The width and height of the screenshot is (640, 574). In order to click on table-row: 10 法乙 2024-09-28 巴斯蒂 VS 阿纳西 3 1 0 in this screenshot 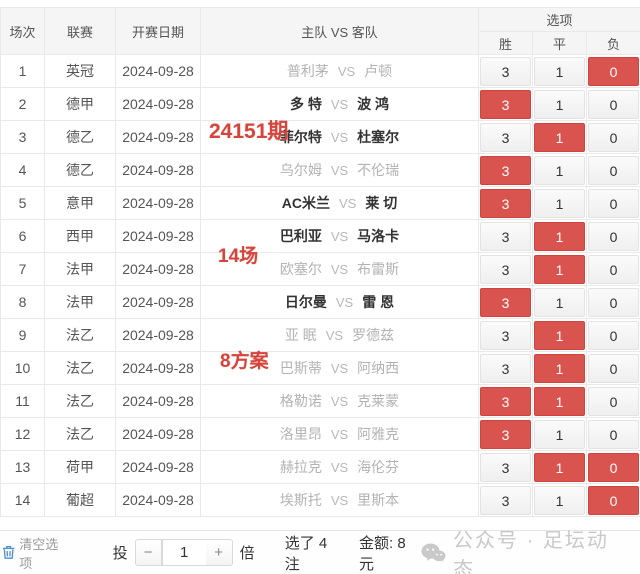, I will do `click(320, 368)`.